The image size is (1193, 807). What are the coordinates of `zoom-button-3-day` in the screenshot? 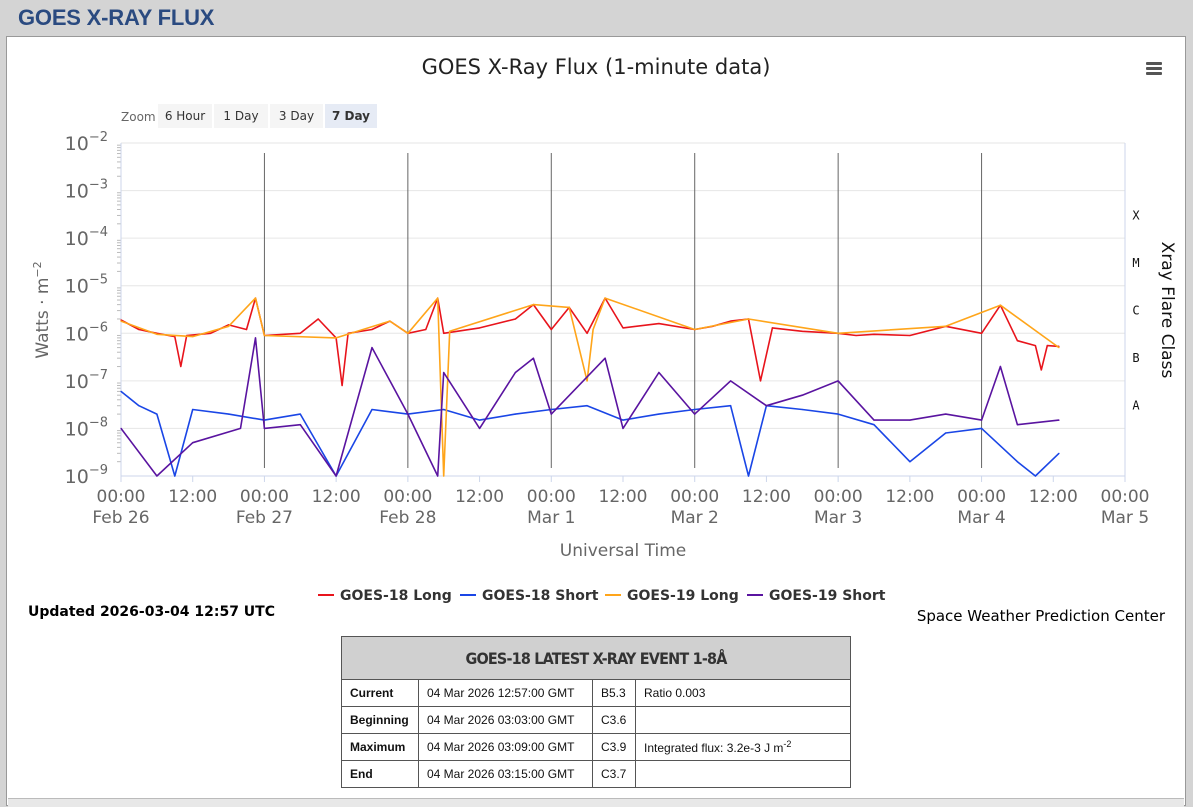 It's located at (296, 116).